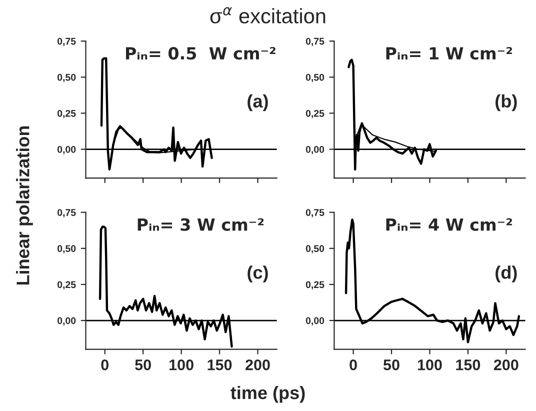  Describe the element at coordinates (201, 224) in the screenshot. I see `annotation: Pᵢₙ= 3 W cm⁻²` at that location.